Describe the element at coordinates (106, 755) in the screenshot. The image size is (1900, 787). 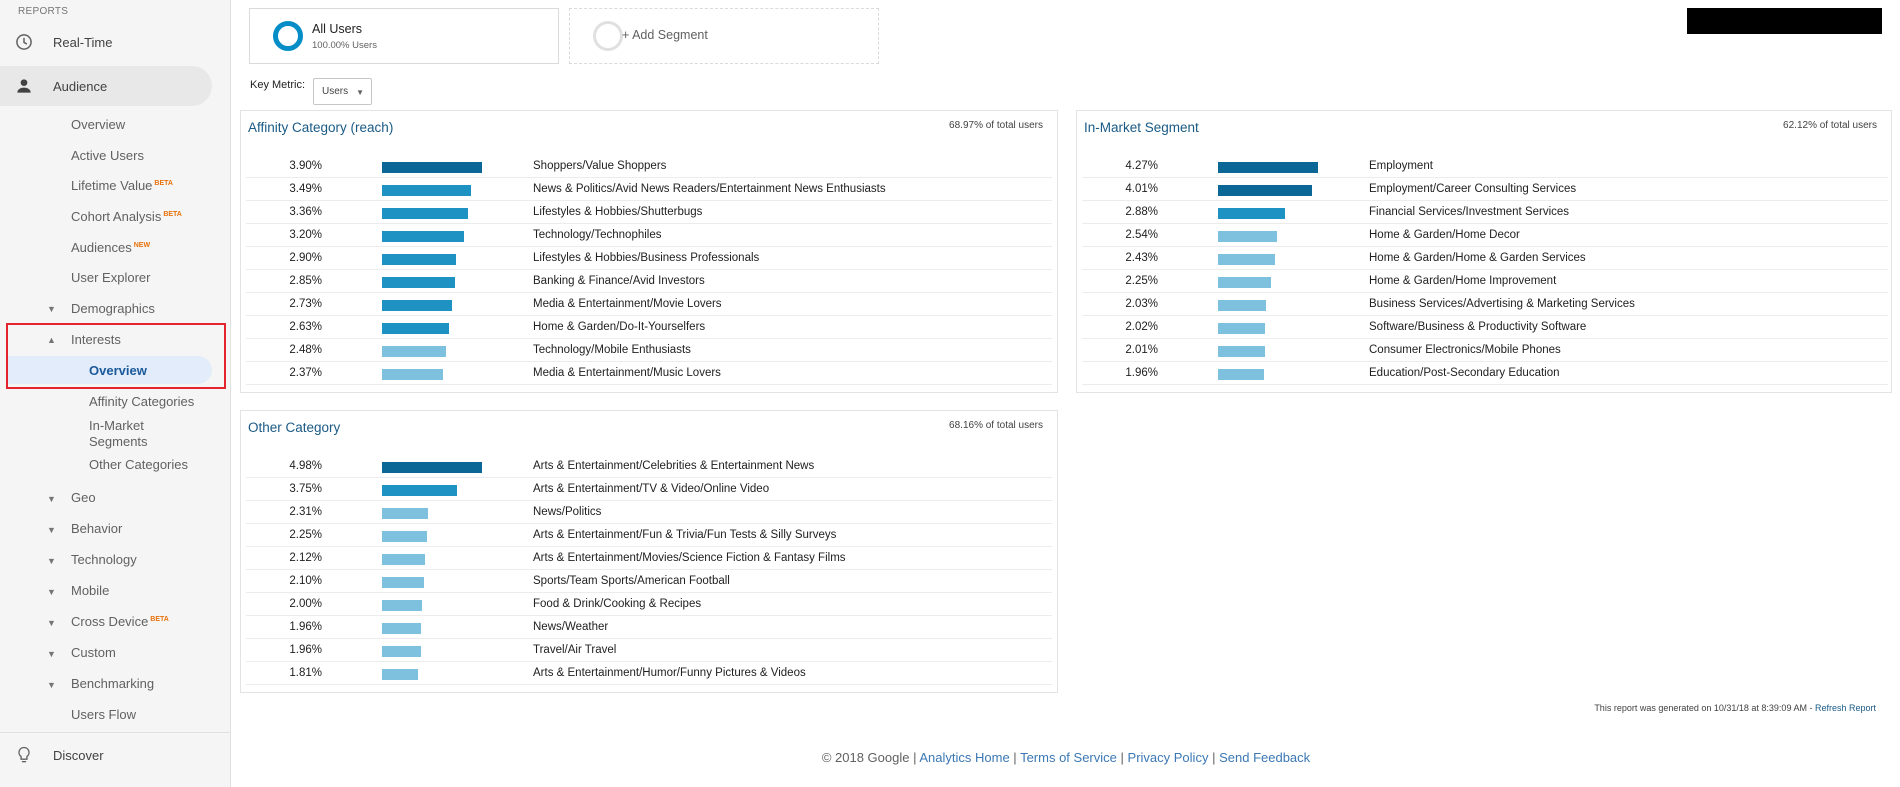
I see `nav-discover: Discover` at that location.